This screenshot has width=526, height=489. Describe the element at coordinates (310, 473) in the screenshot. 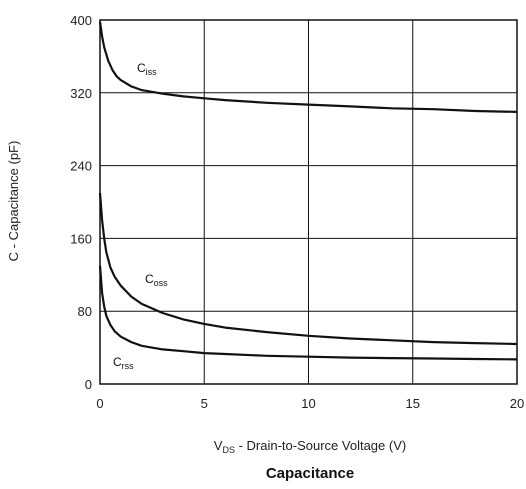

I see `chart-title: Capacitance` at that location.